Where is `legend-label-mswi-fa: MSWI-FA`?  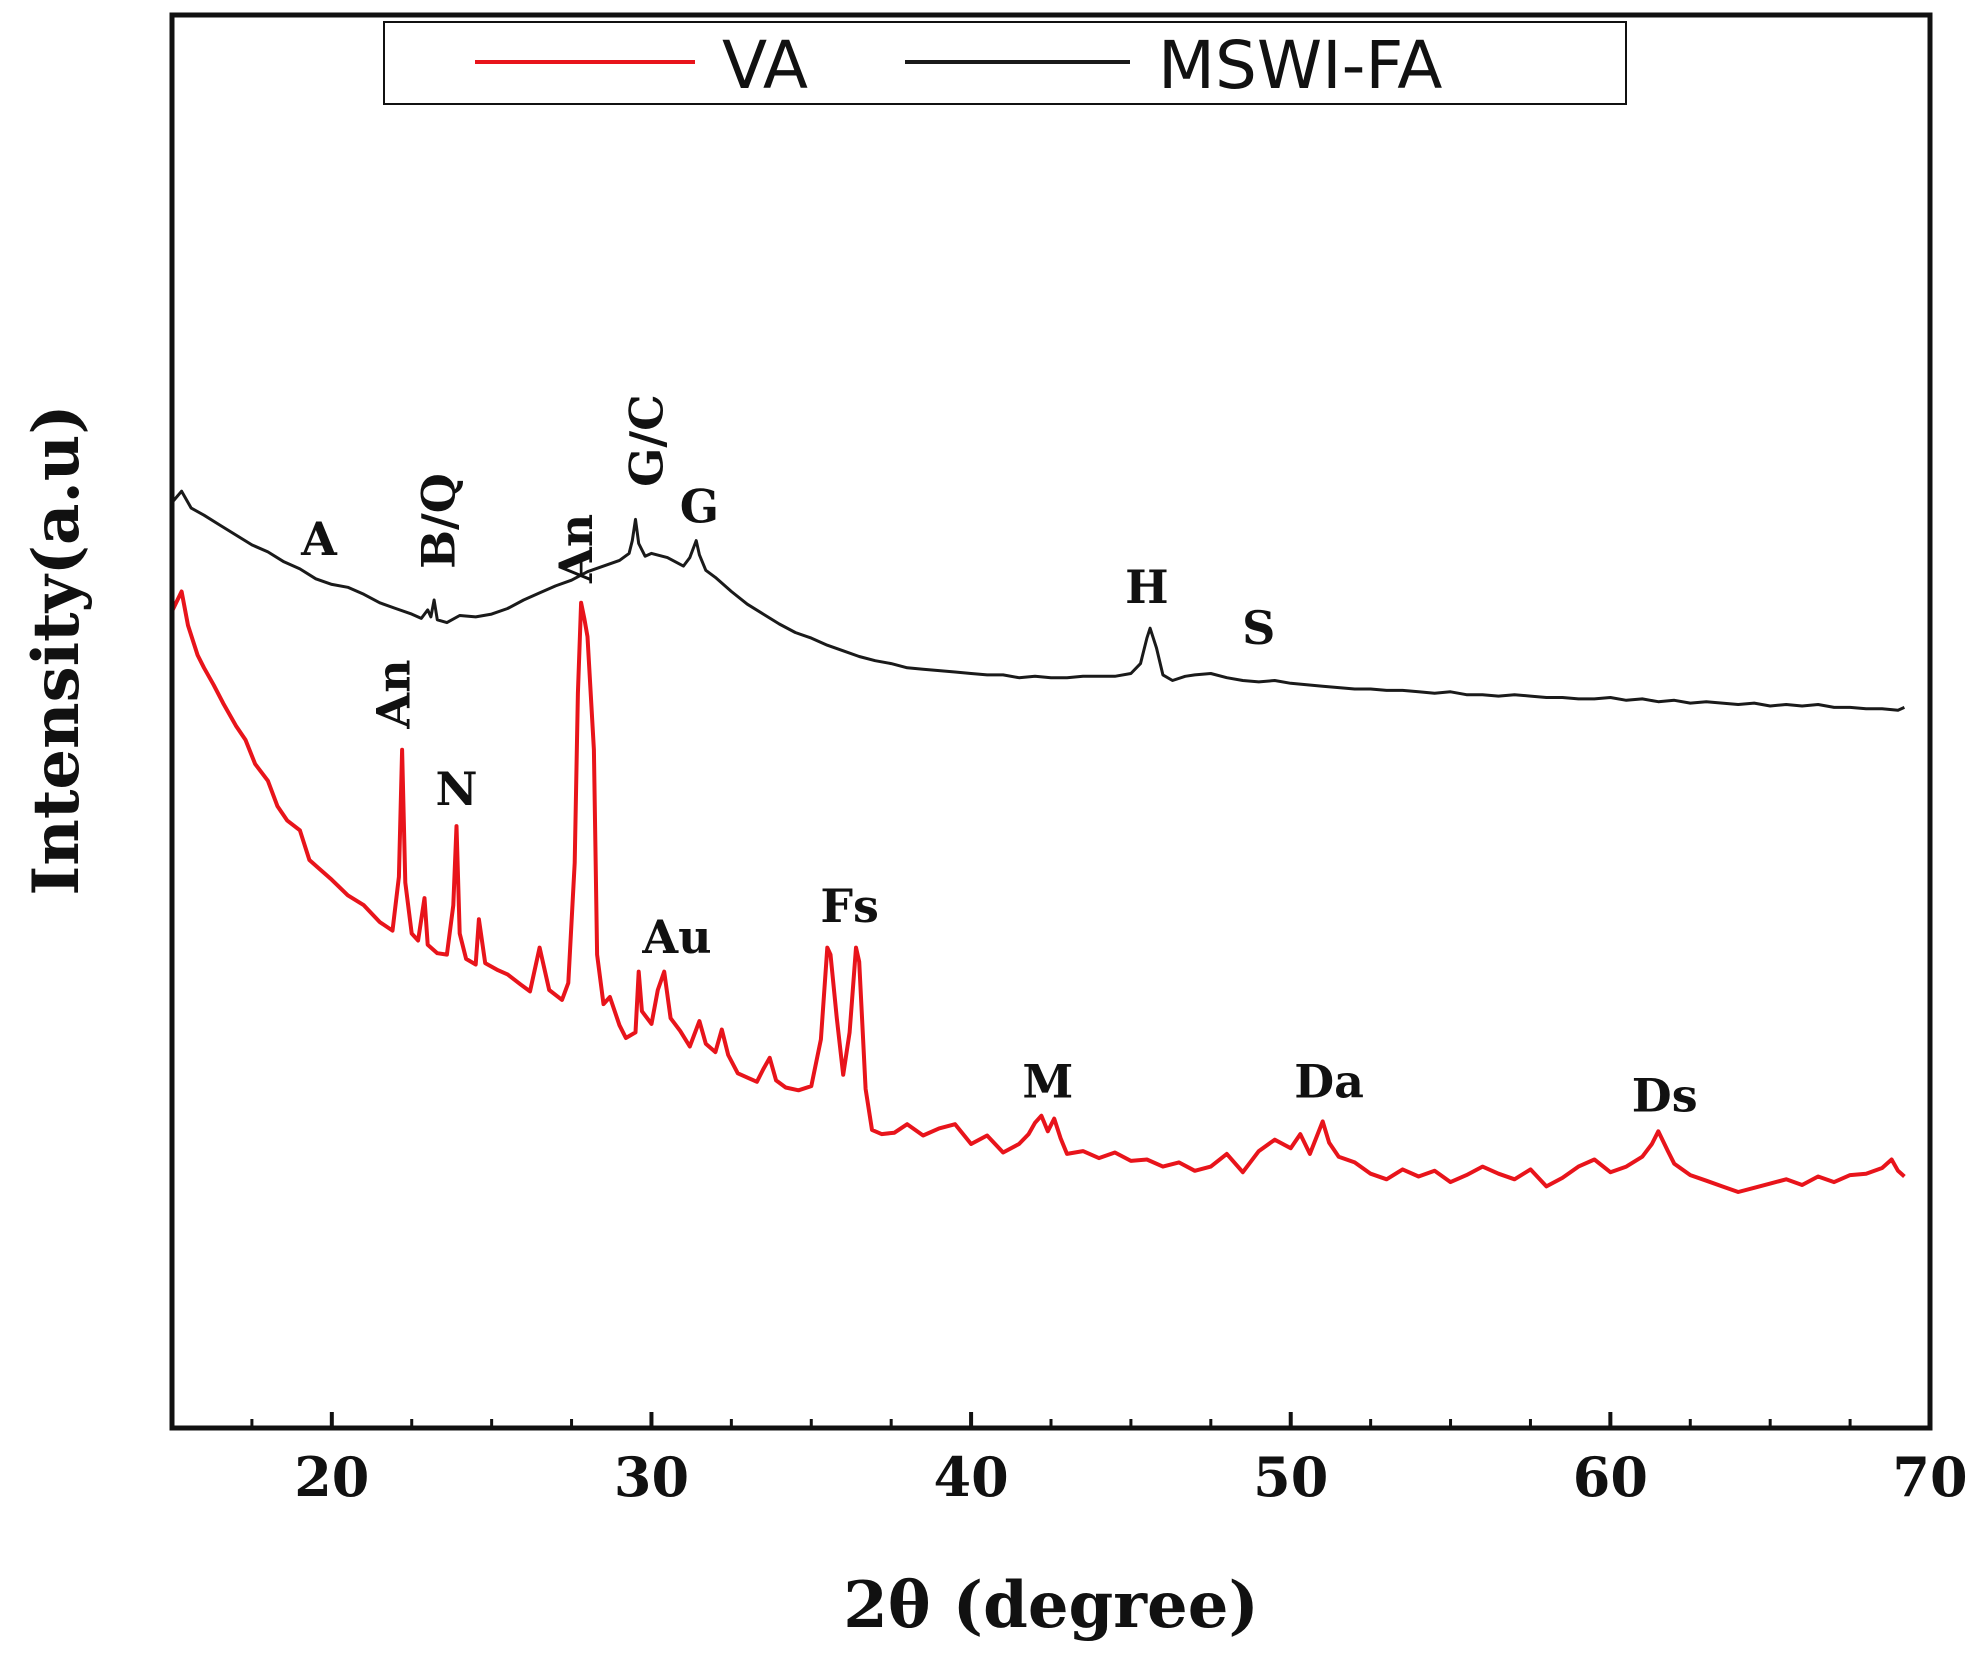 legend-label-mswi-fa: MSWI-FA is located at coordinates (1300, 65).